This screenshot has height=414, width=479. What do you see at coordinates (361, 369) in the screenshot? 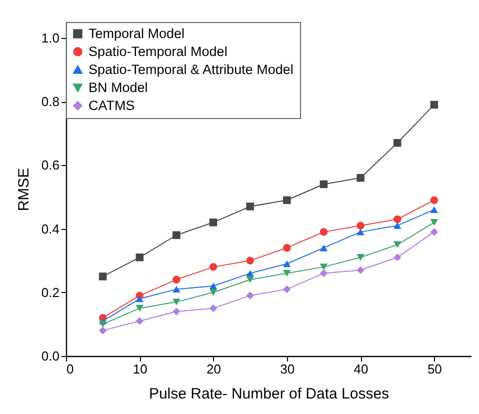
I see `x-tick-label: 40` at bounding box center [361, 369].